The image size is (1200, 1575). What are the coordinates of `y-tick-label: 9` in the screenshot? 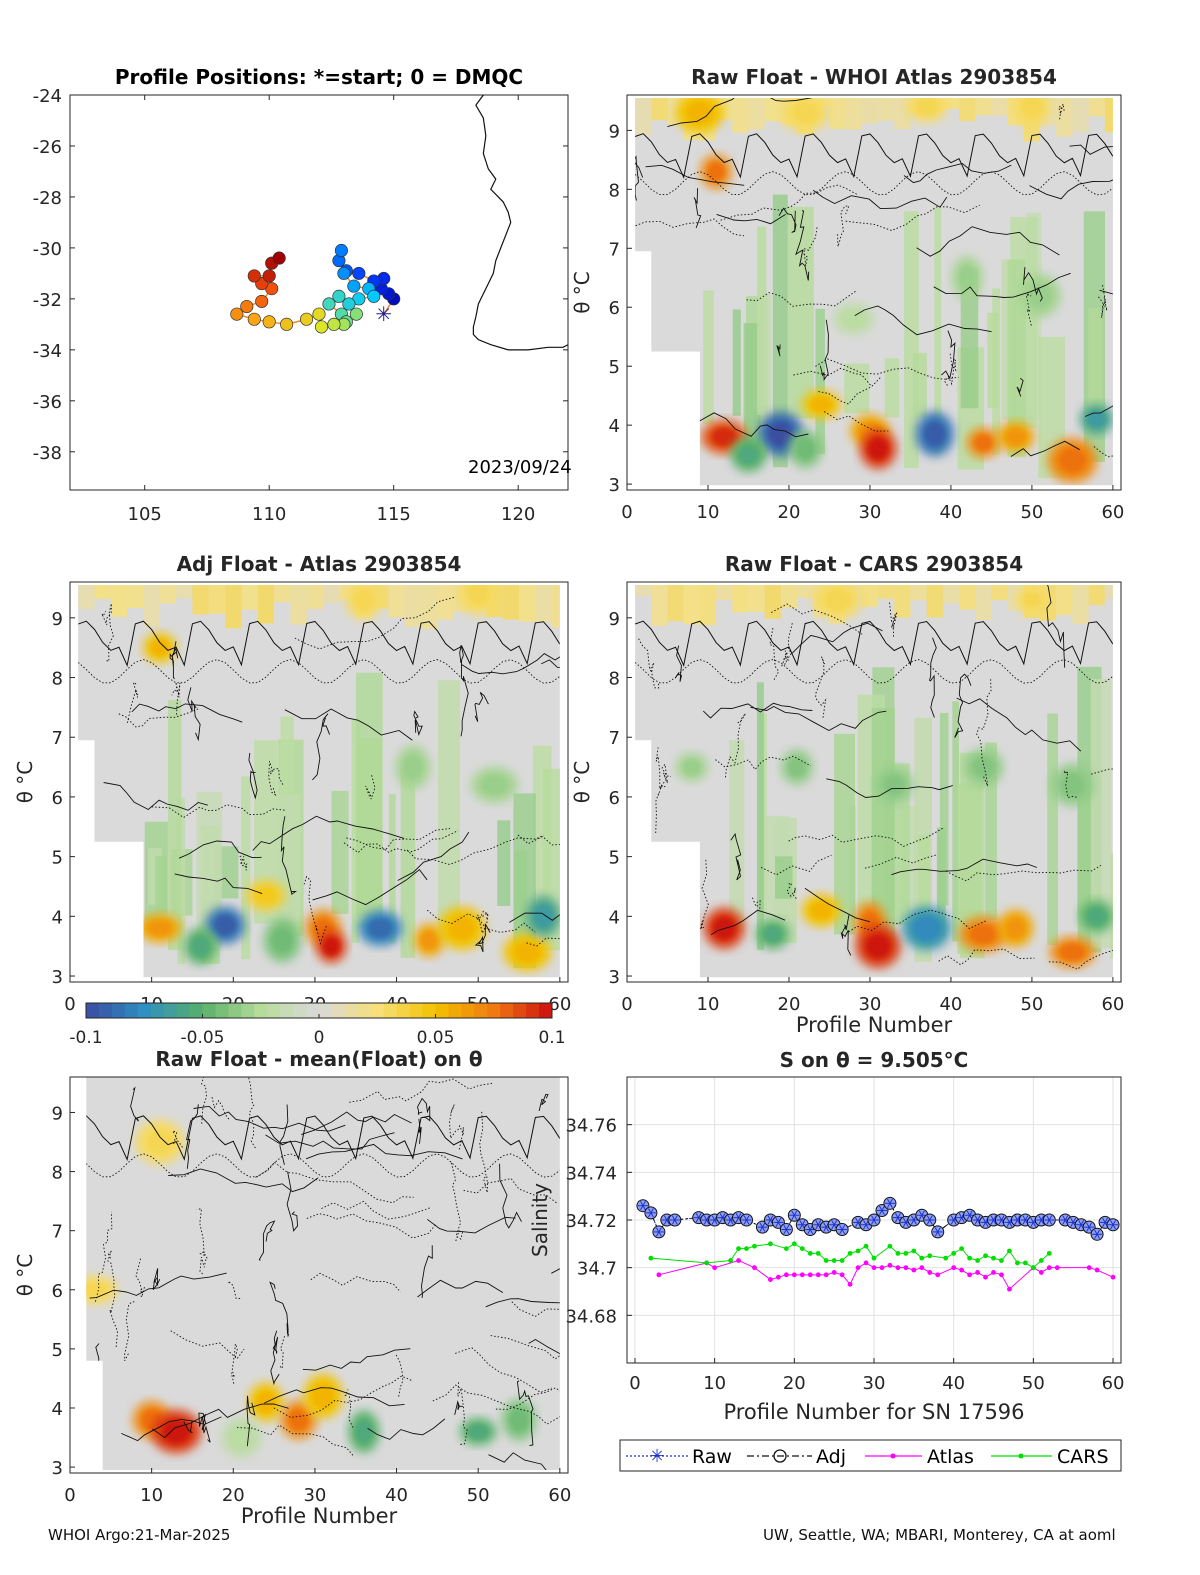 It's located at (57, 619).